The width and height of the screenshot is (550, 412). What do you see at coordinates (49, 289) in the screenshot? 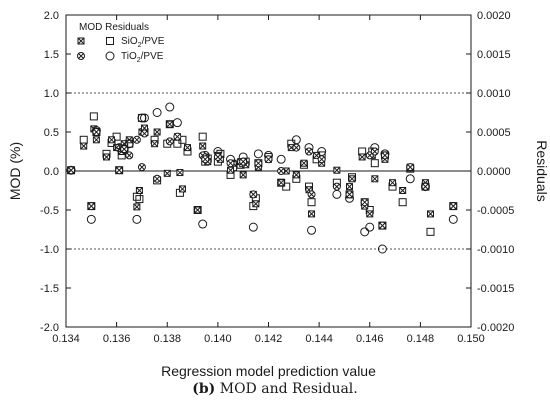
I see `y-tick-label: -1.5` at bounding box center [49, 289].